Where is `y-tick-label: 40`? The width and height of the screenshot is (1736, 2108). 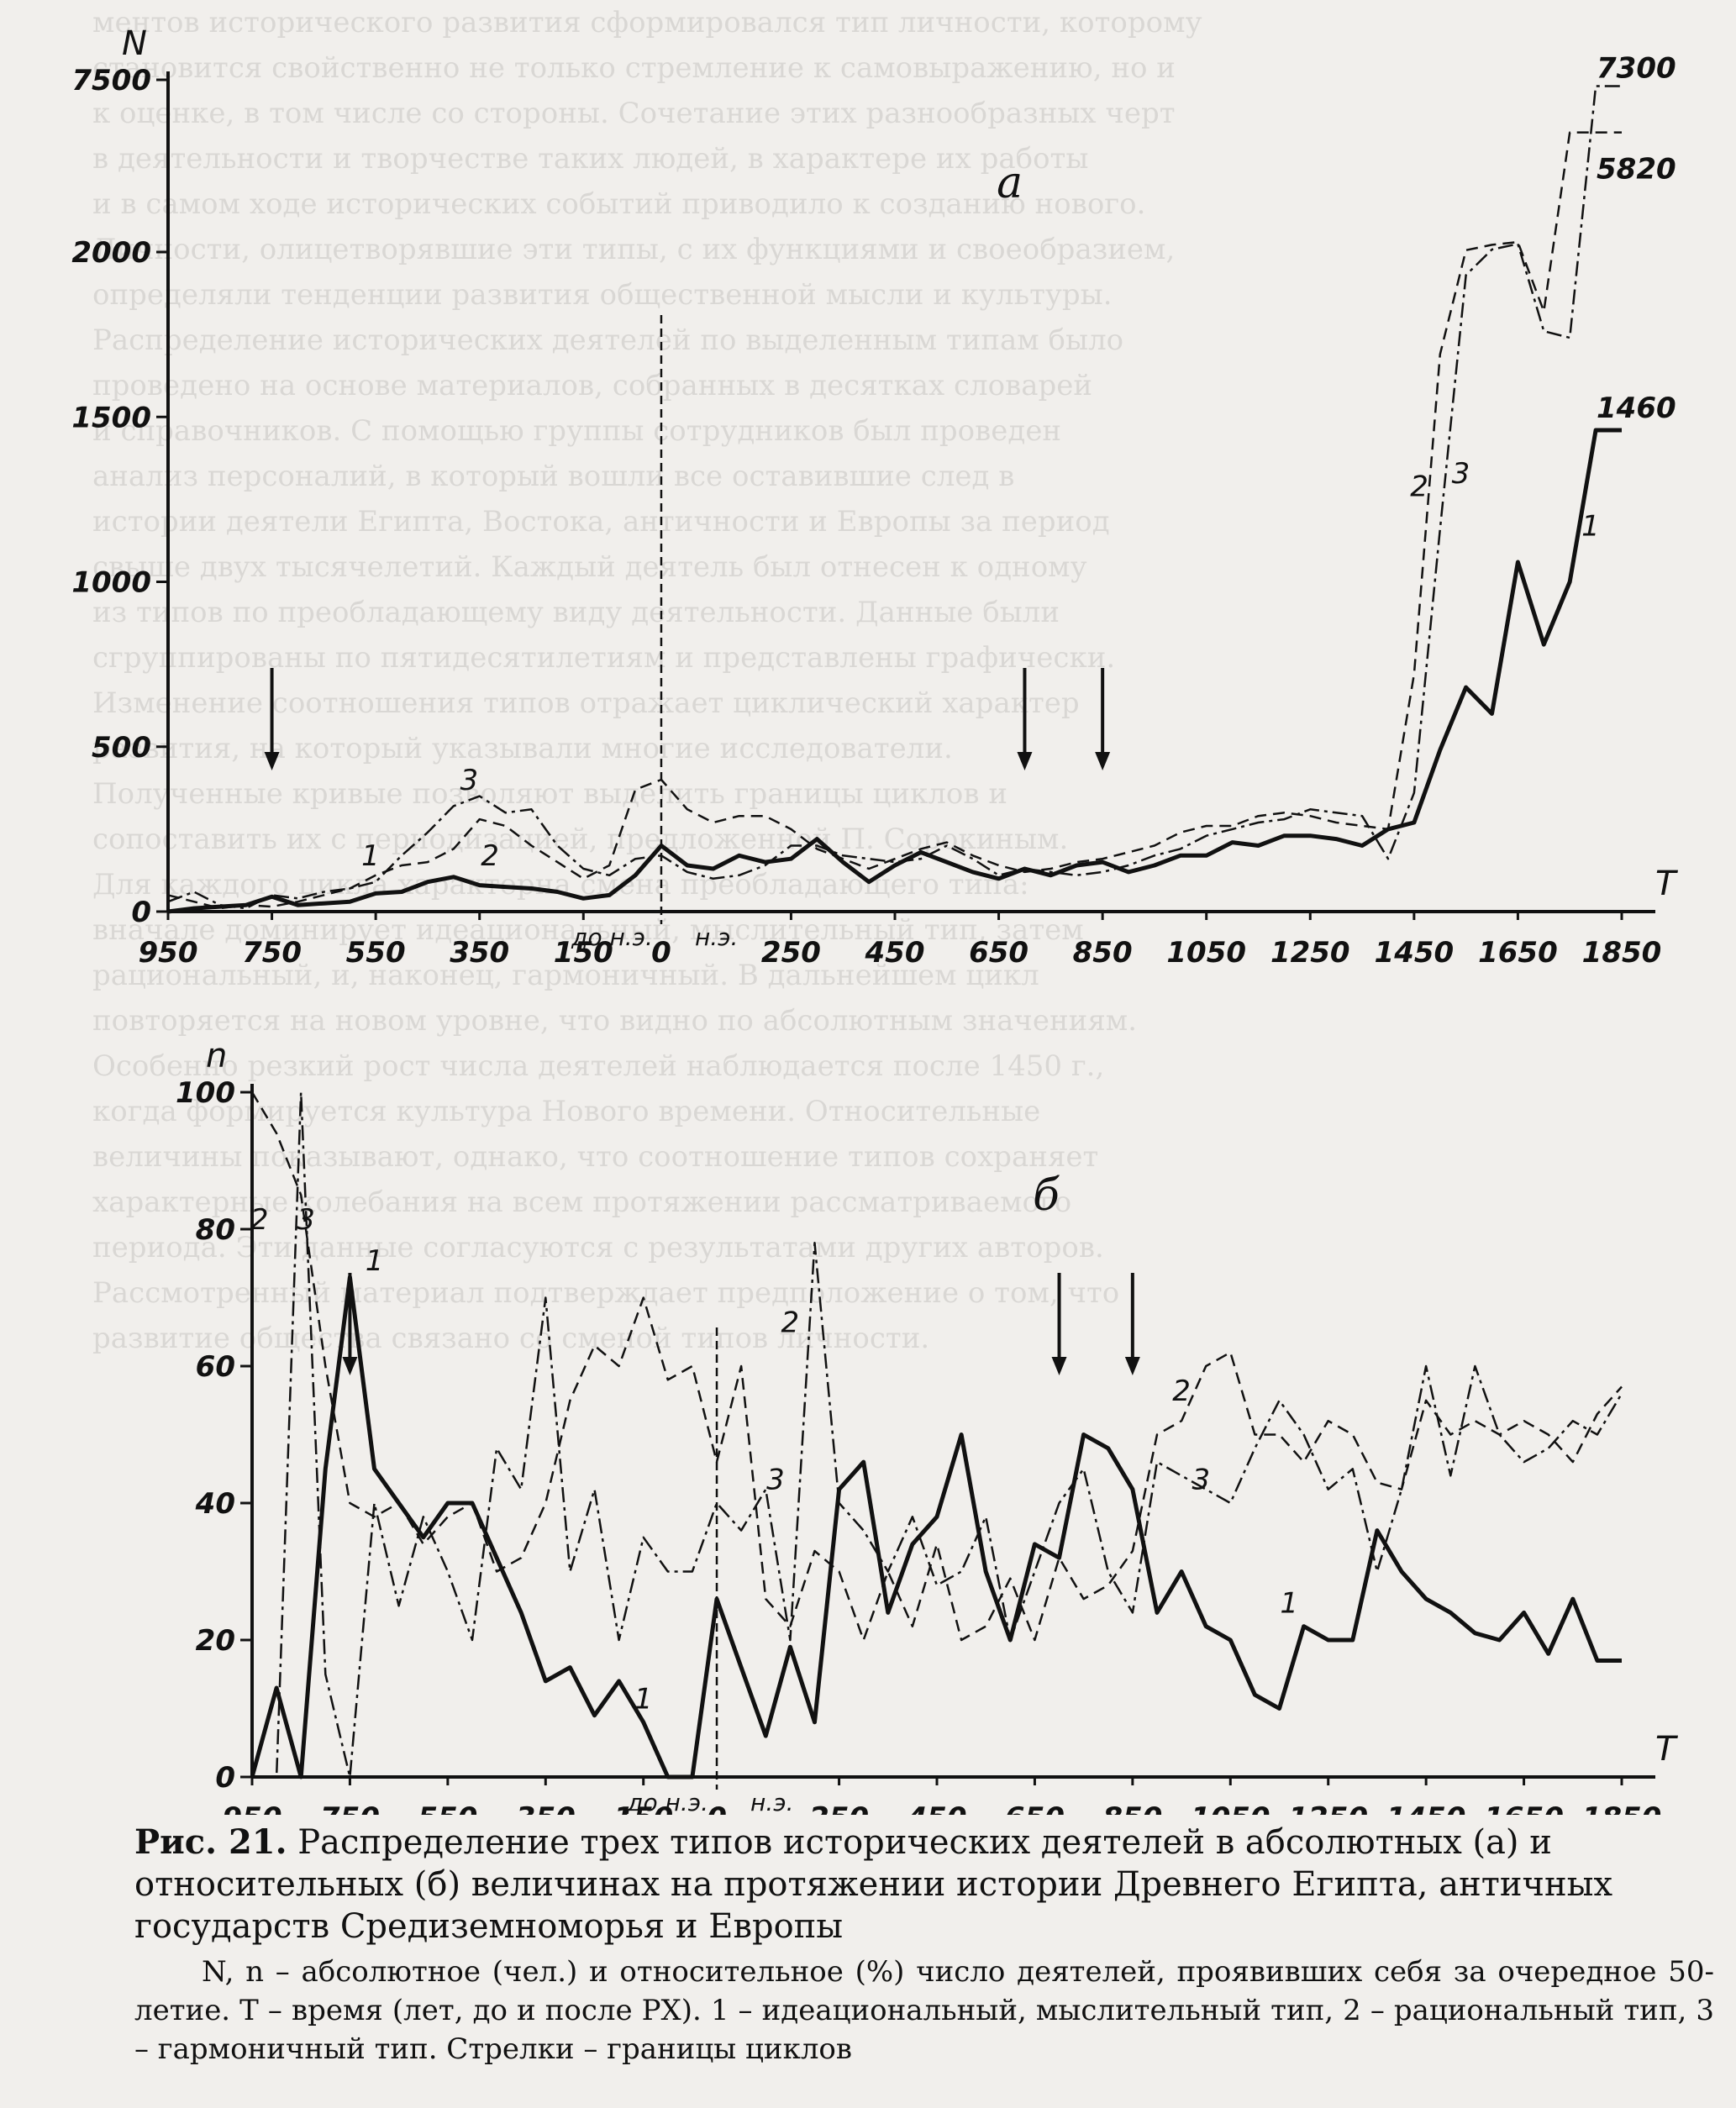
y-tick-label: 40 is located at coordinates (215, 1504).